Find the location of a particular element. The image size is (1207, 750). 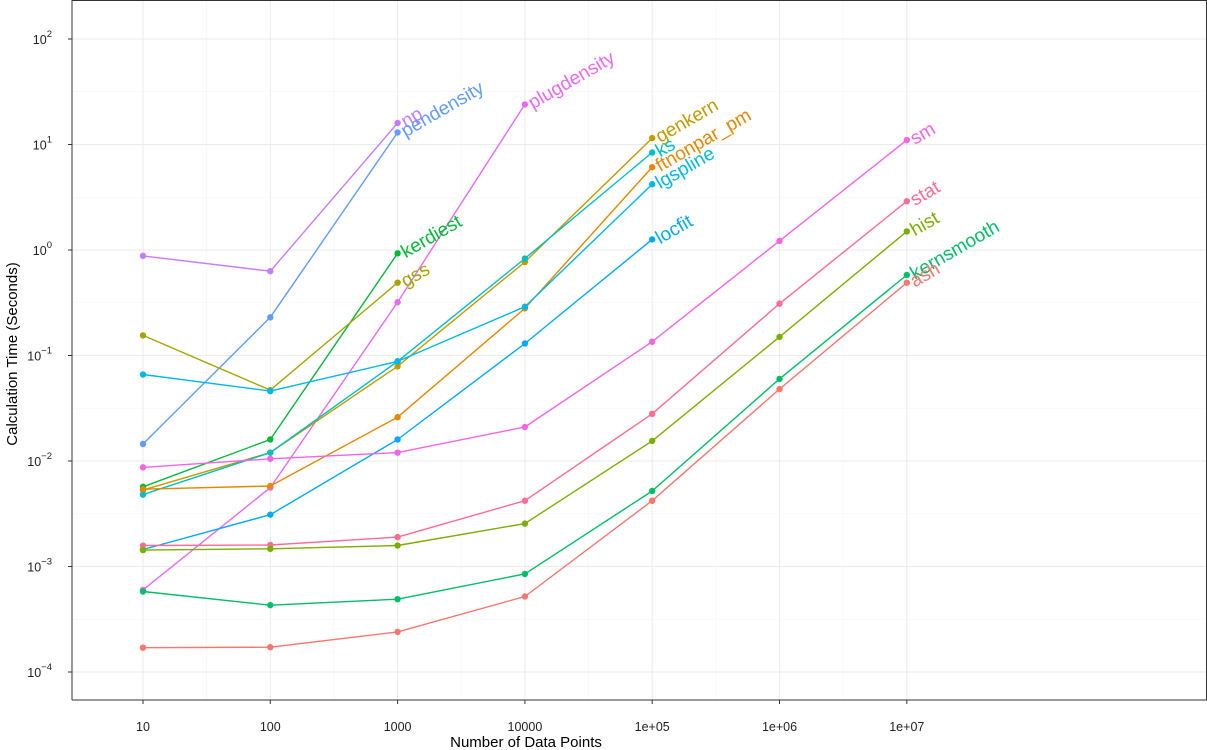

x-tick-label: 1000 is located at coordinates (398, 727).